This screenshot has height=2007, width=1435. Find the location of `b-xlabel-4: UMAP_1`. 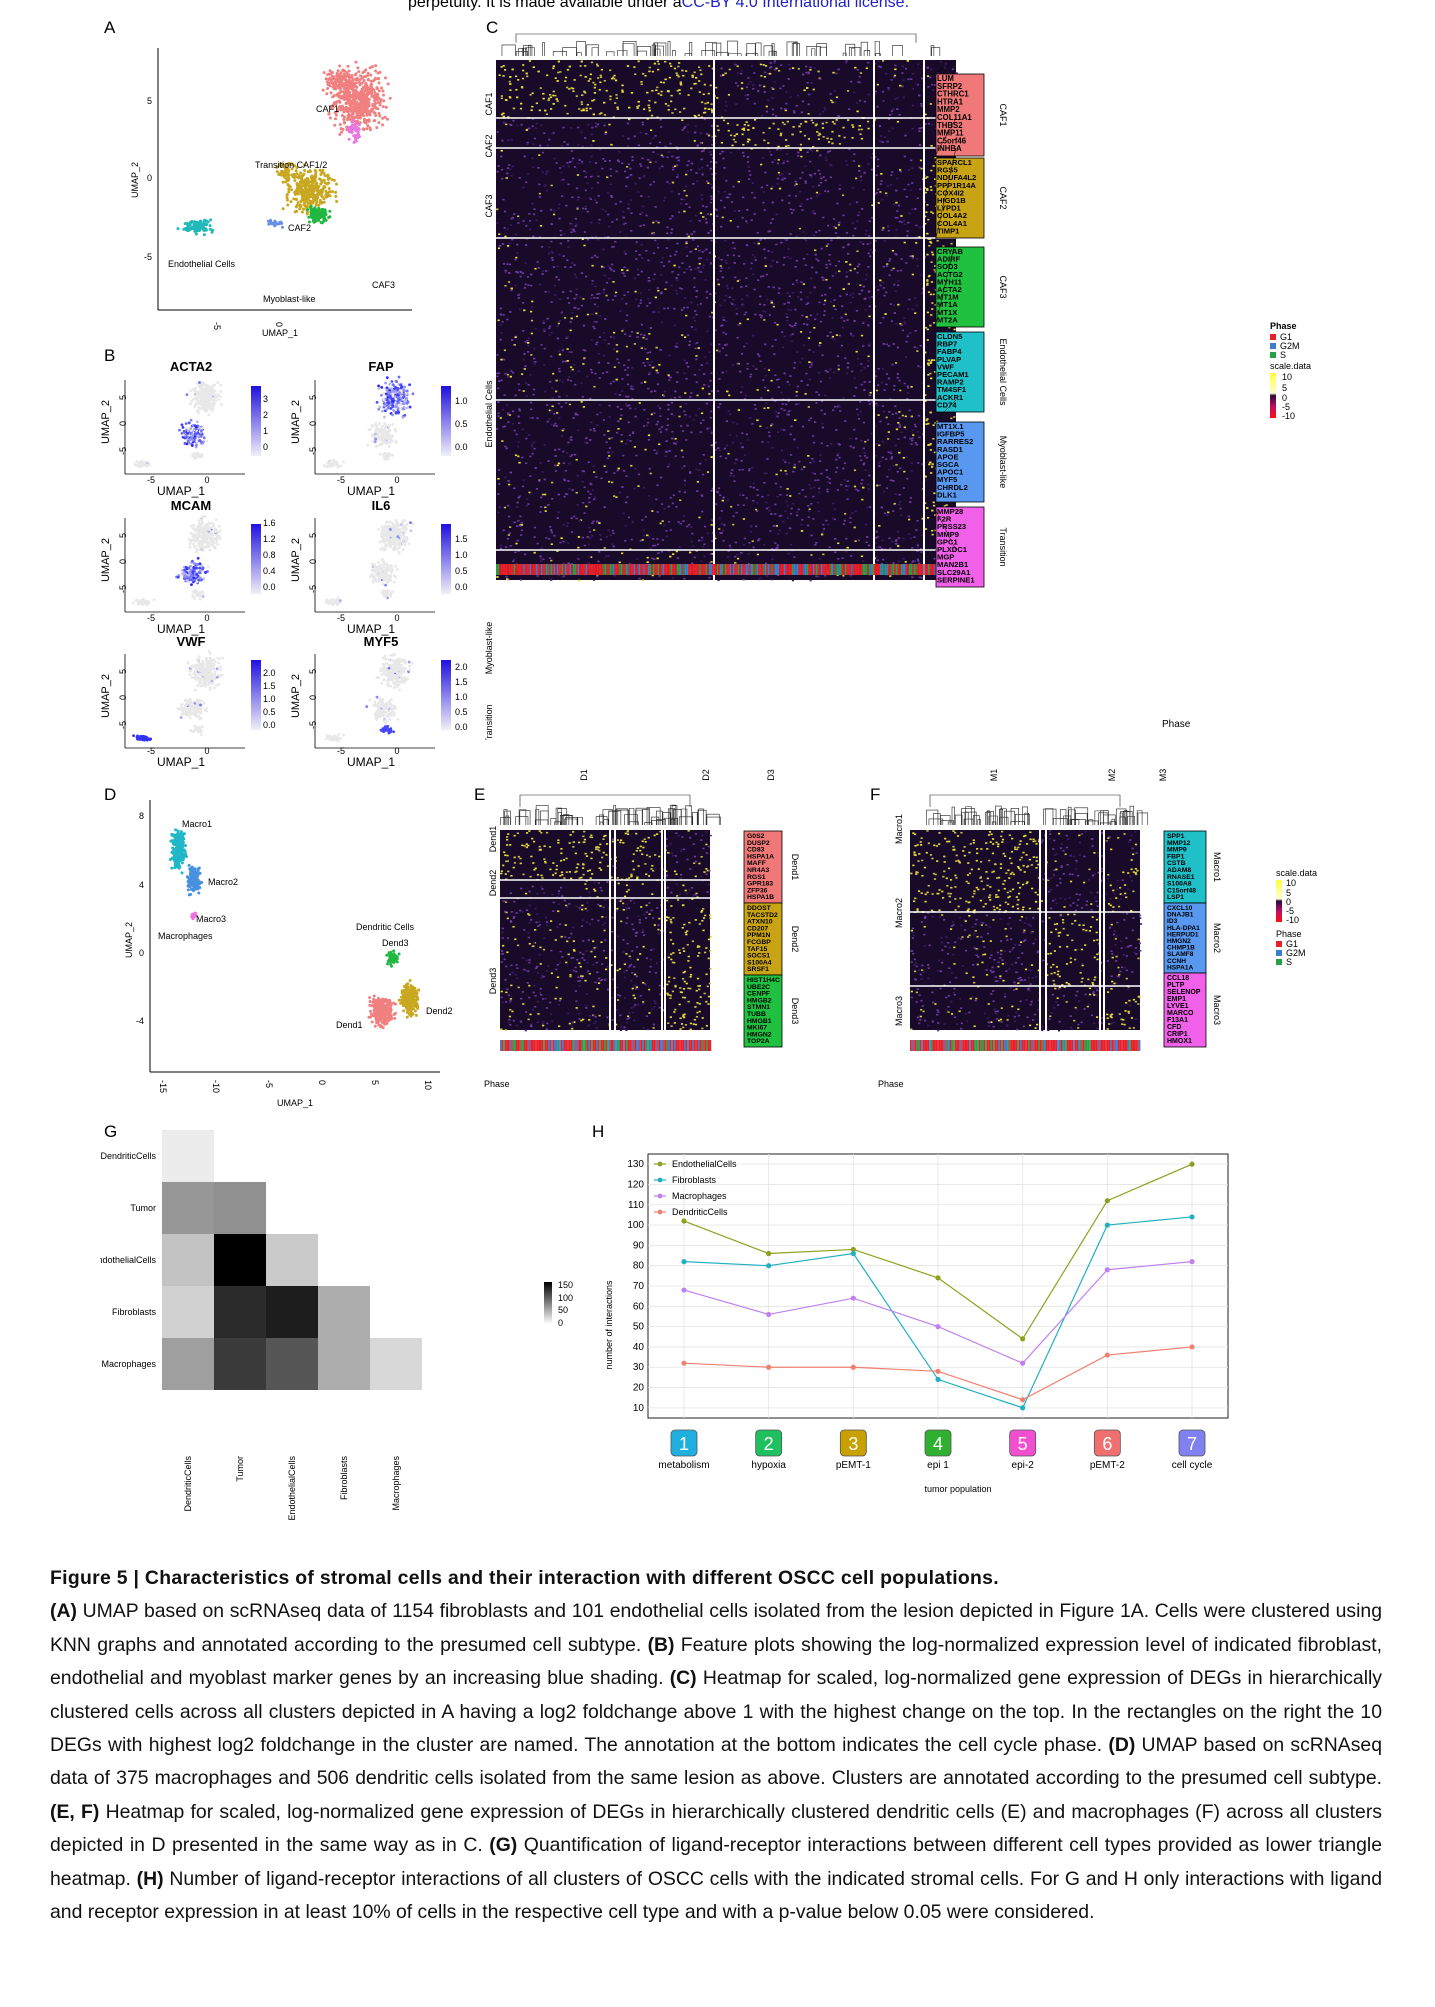

b-xlabel-4: UMAP_1 is located at coordinates (371, 629).